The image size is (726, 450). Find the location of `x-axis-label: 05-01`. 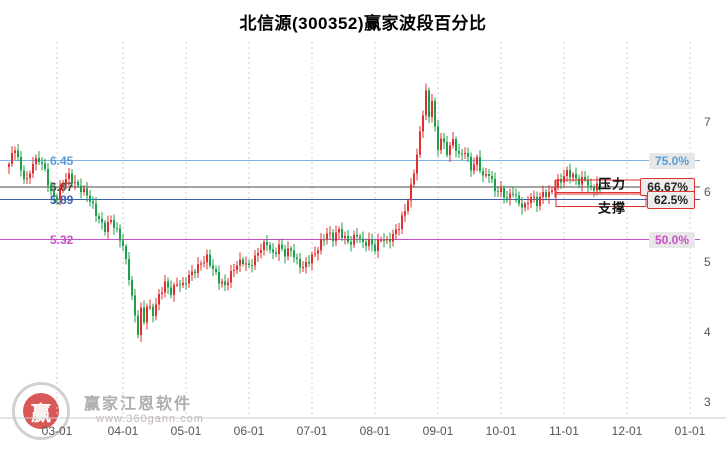

x-axis-label: 05-01 is located at coordinates (186, 431).